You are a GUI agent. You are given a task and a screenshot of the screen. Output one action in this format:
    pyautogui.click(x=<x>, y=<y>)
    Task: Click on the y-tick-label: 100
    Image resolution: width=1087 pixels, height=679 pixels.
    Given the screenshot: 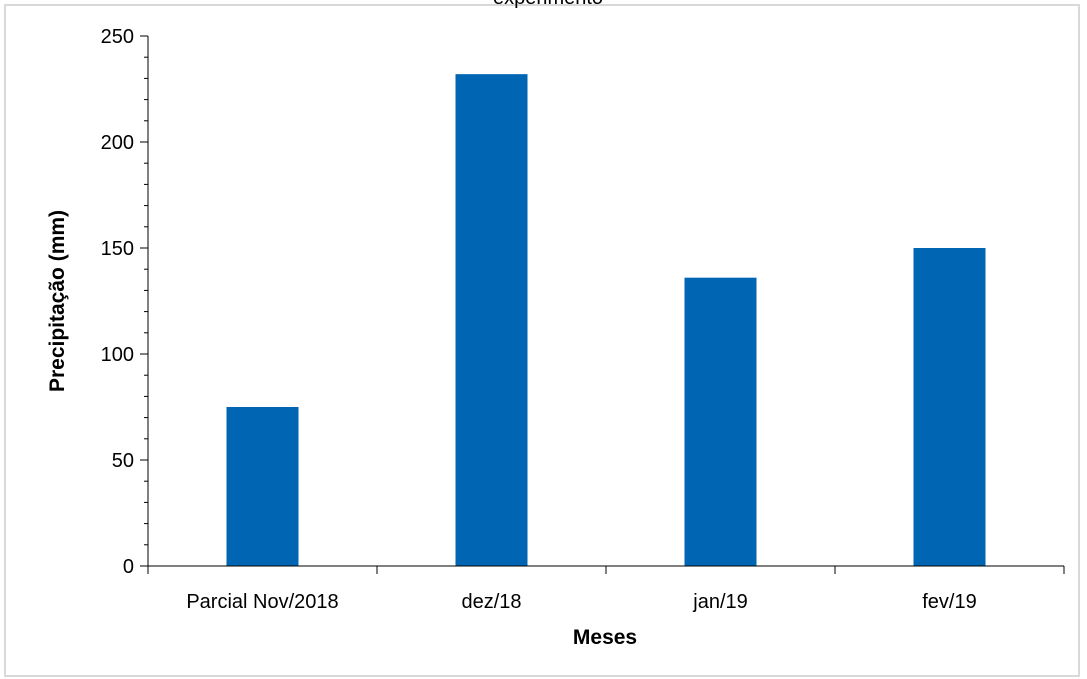 What is the action you would take?
    pyautogui.click(x=117, y=355)
    